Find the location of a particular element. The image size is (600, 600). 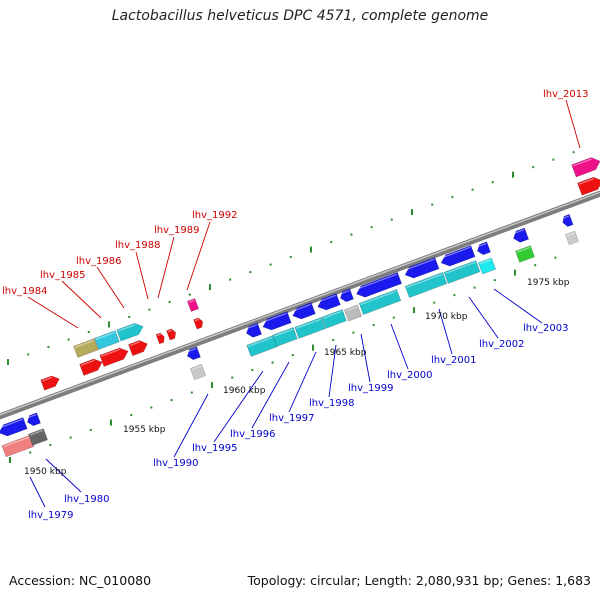

gene-label-lhv-1985: lhv_1985 is located at coordinates (62, 275).